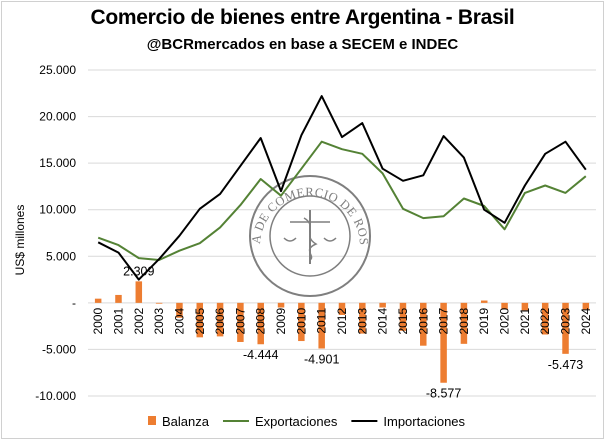 The height and width of the screenshot is (440, 605). Describe the element at coordinates (260, 355) in the screenshot. I see `data-label: -4.444` at that location.